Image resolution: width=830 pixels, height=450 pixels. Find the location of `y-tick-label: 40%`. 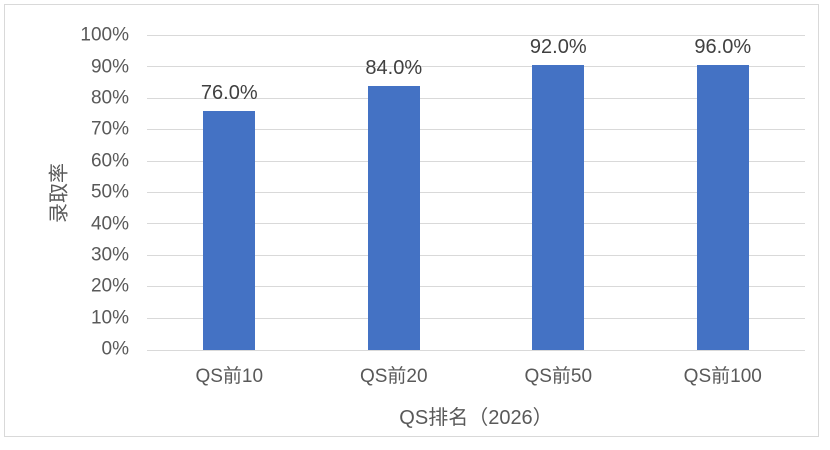

y-tick-label: 40% is located at coordinates (109, 223).